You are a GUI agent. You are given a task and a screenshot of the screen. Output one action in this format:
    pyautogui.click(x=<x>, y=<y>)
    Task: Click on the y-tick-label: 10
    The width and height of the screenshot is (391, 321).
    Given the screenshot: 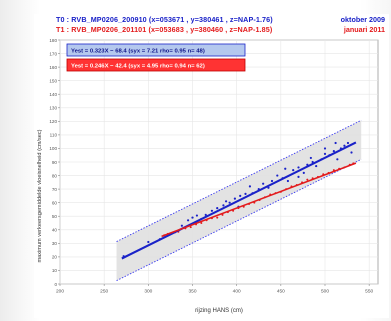 What is the action you would take?
    pyautogui.click(x=55, y=270)
    